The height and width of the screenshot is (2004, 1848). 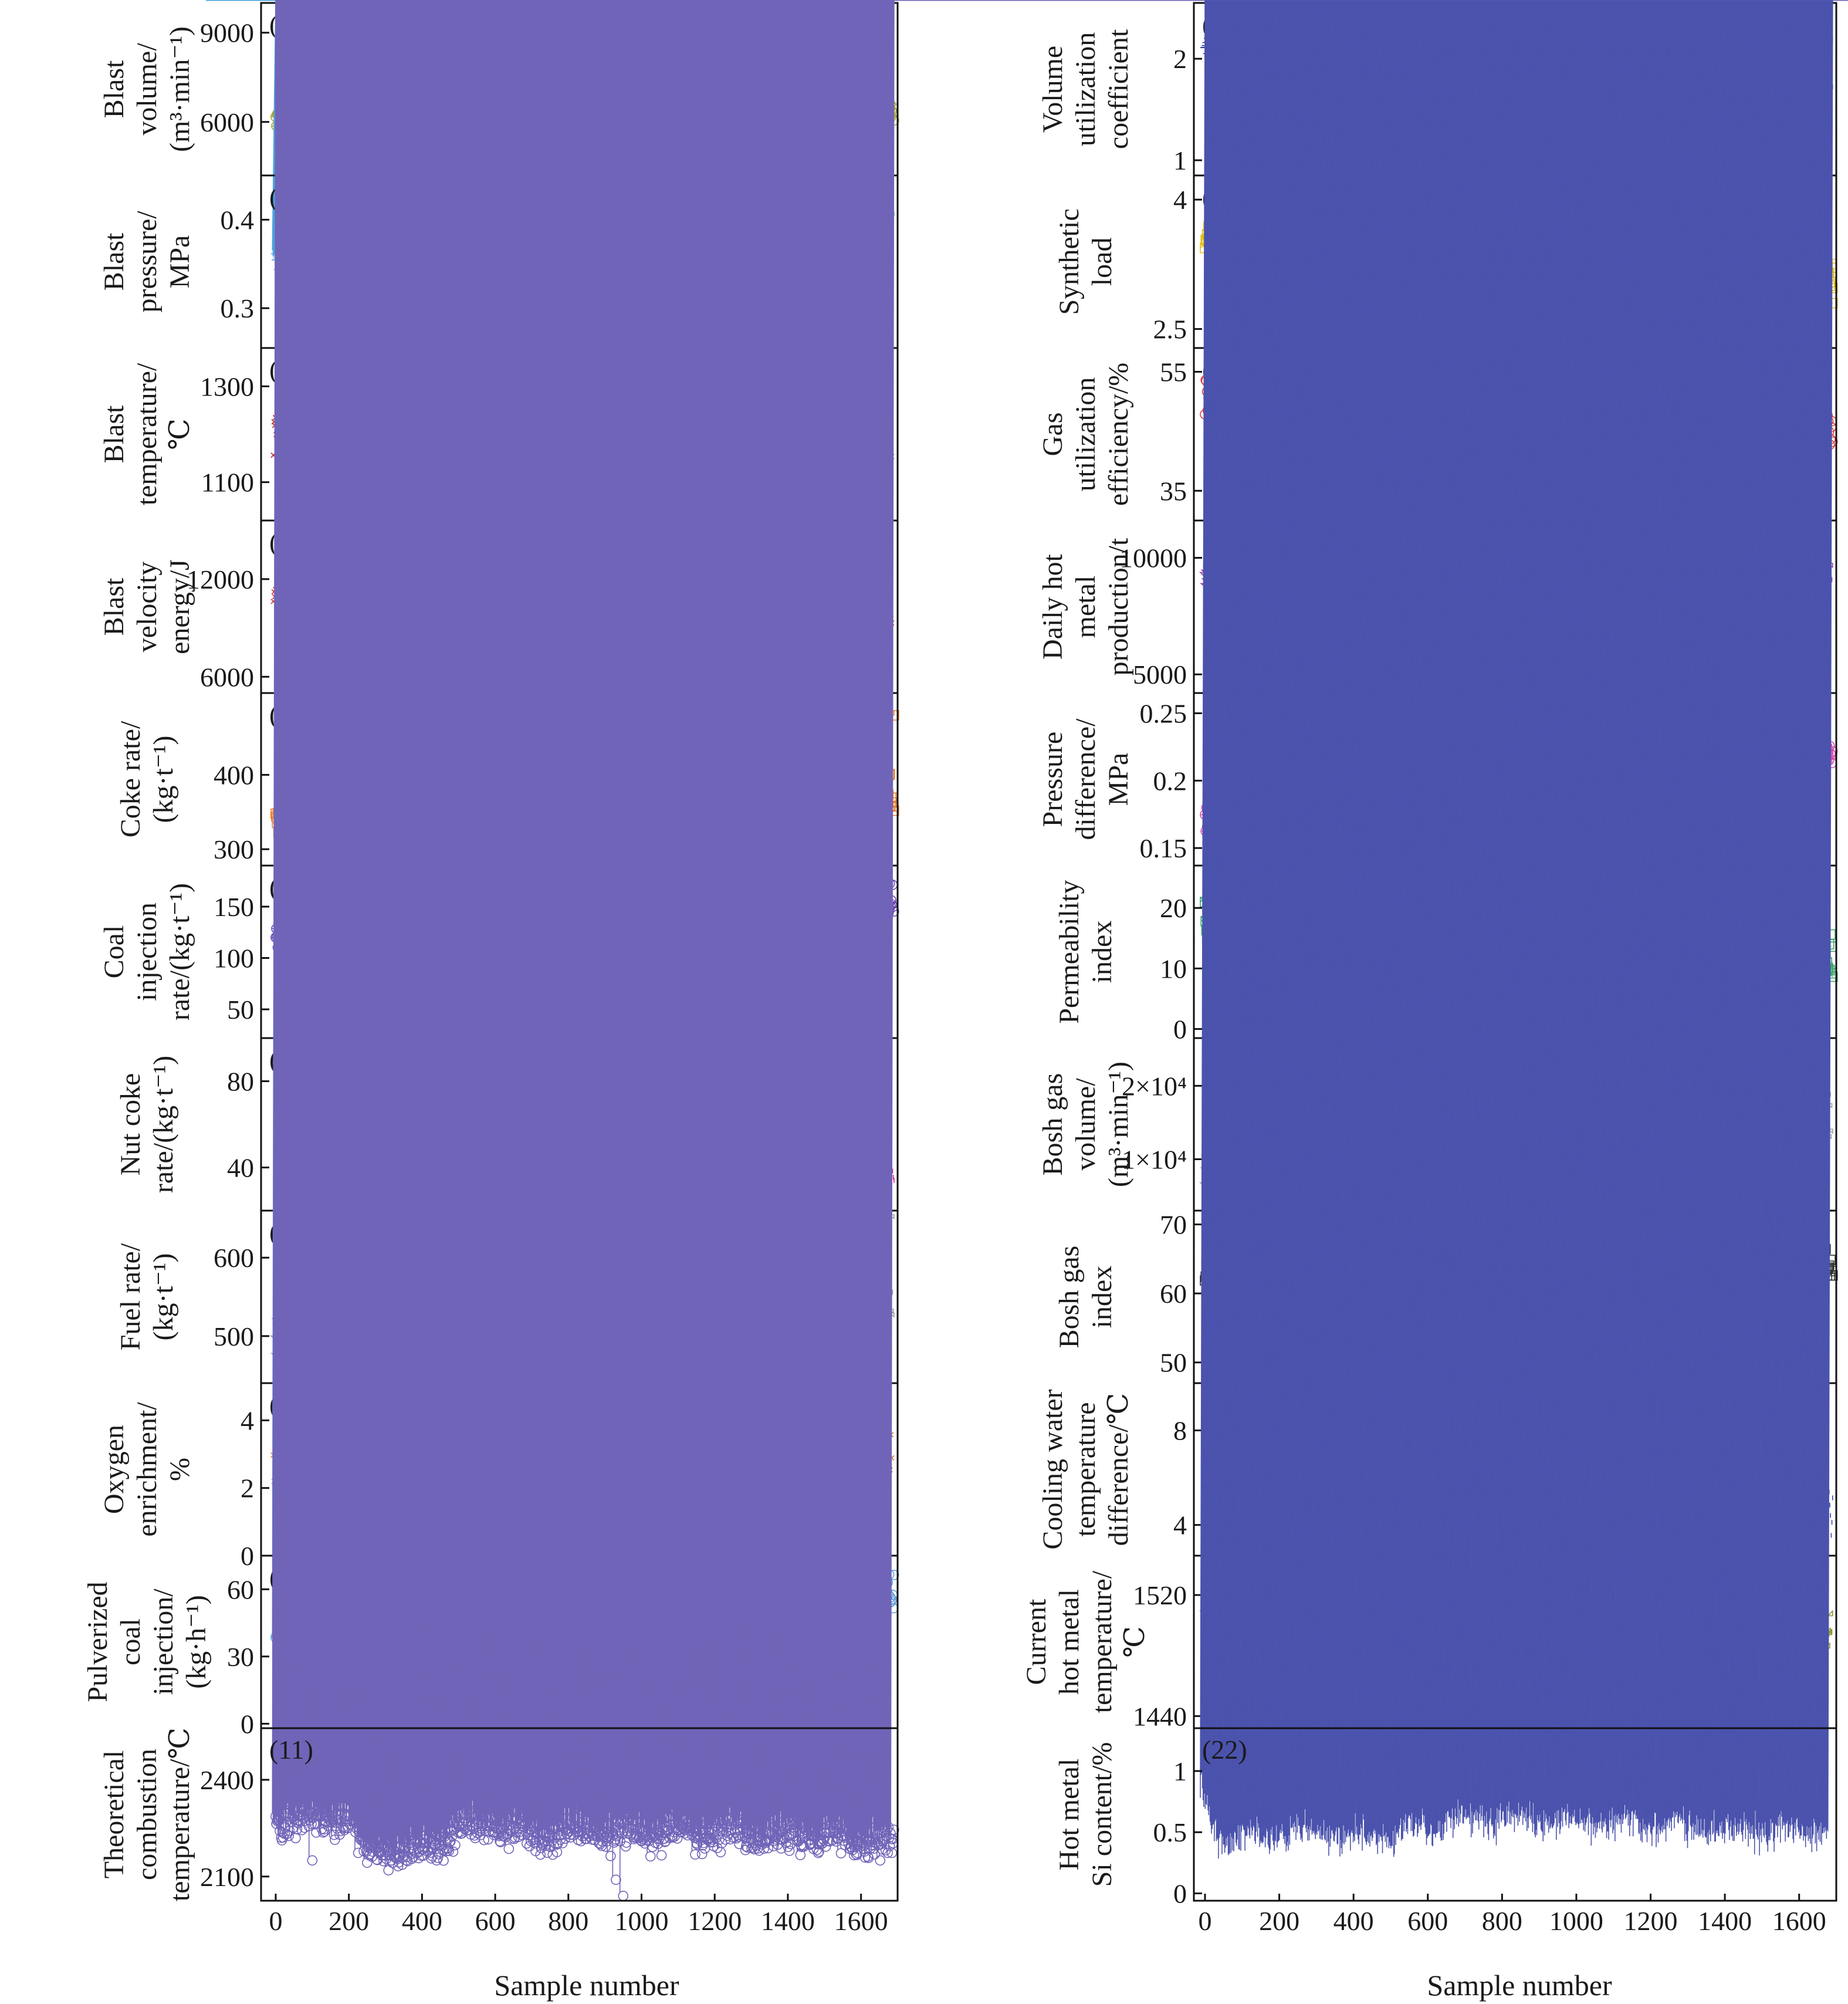 I want to click on y-axis-label-line: pressure/, so click(x=147, y=262).